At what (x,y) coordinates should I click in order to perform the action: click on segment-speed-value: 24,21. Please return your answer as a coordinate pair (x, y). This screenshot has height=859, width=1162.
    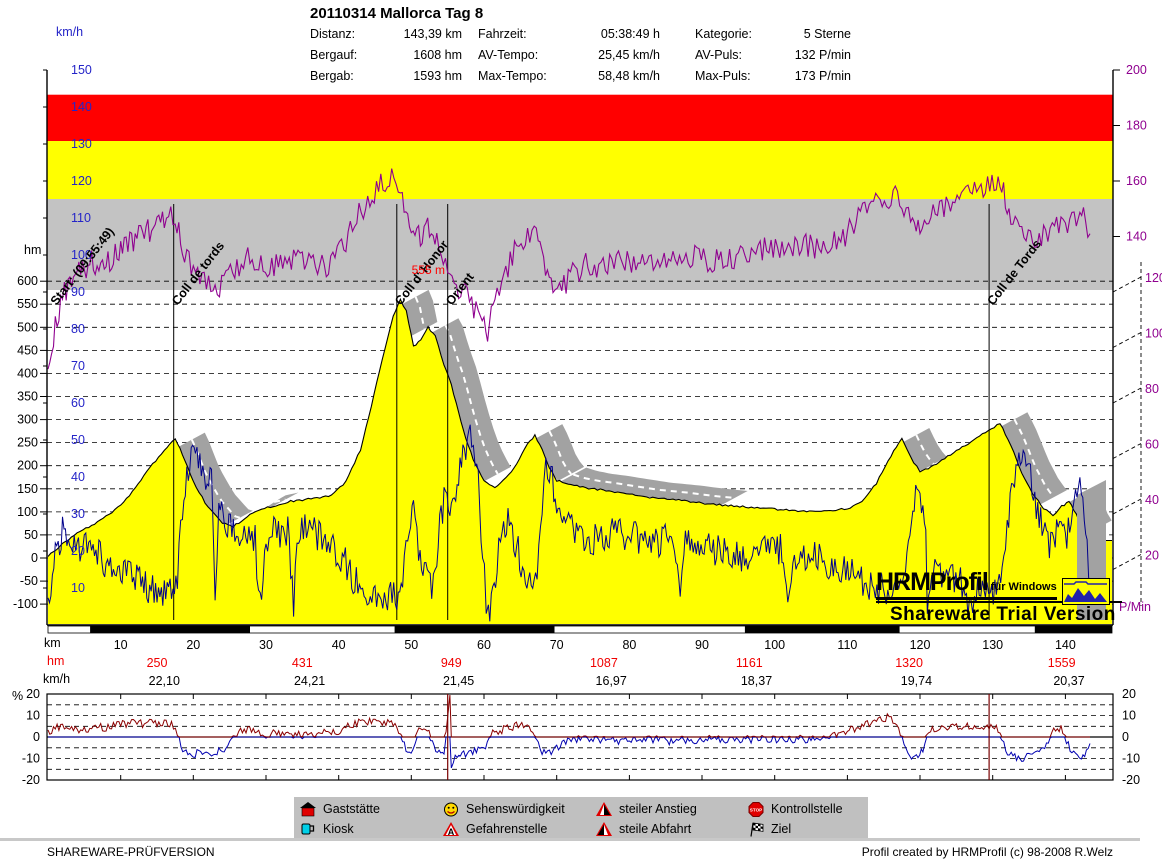
    Looking at the image, I should click on (309, 681).